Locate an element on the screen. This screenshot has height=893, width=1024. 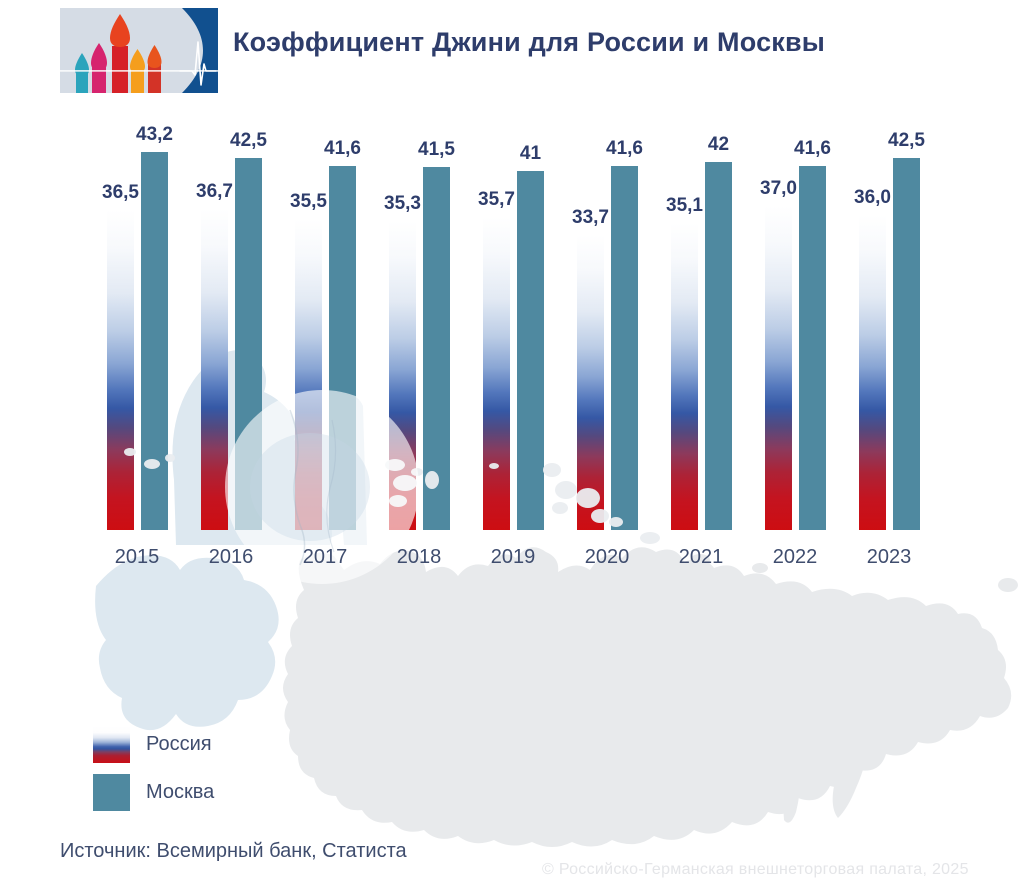
value-label-moscow-2022: 41,6 is located at coordinates (812, 148).